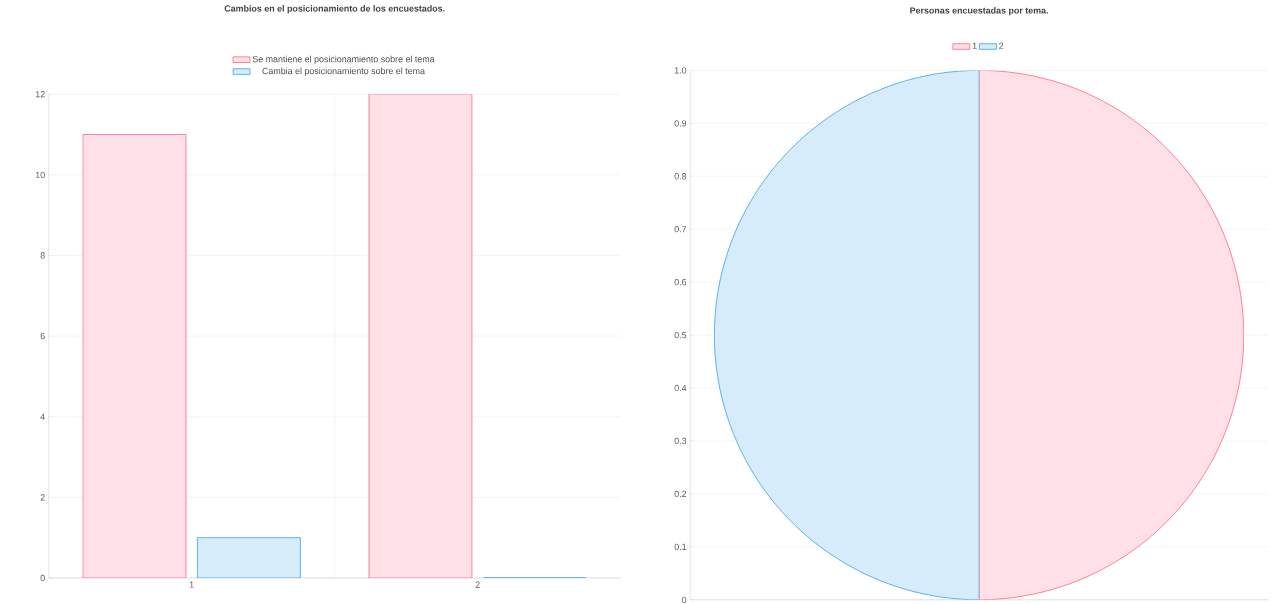  Describe the element at coordinates (680, 123) in the screenshot. I see `text: 0.9` at that location.